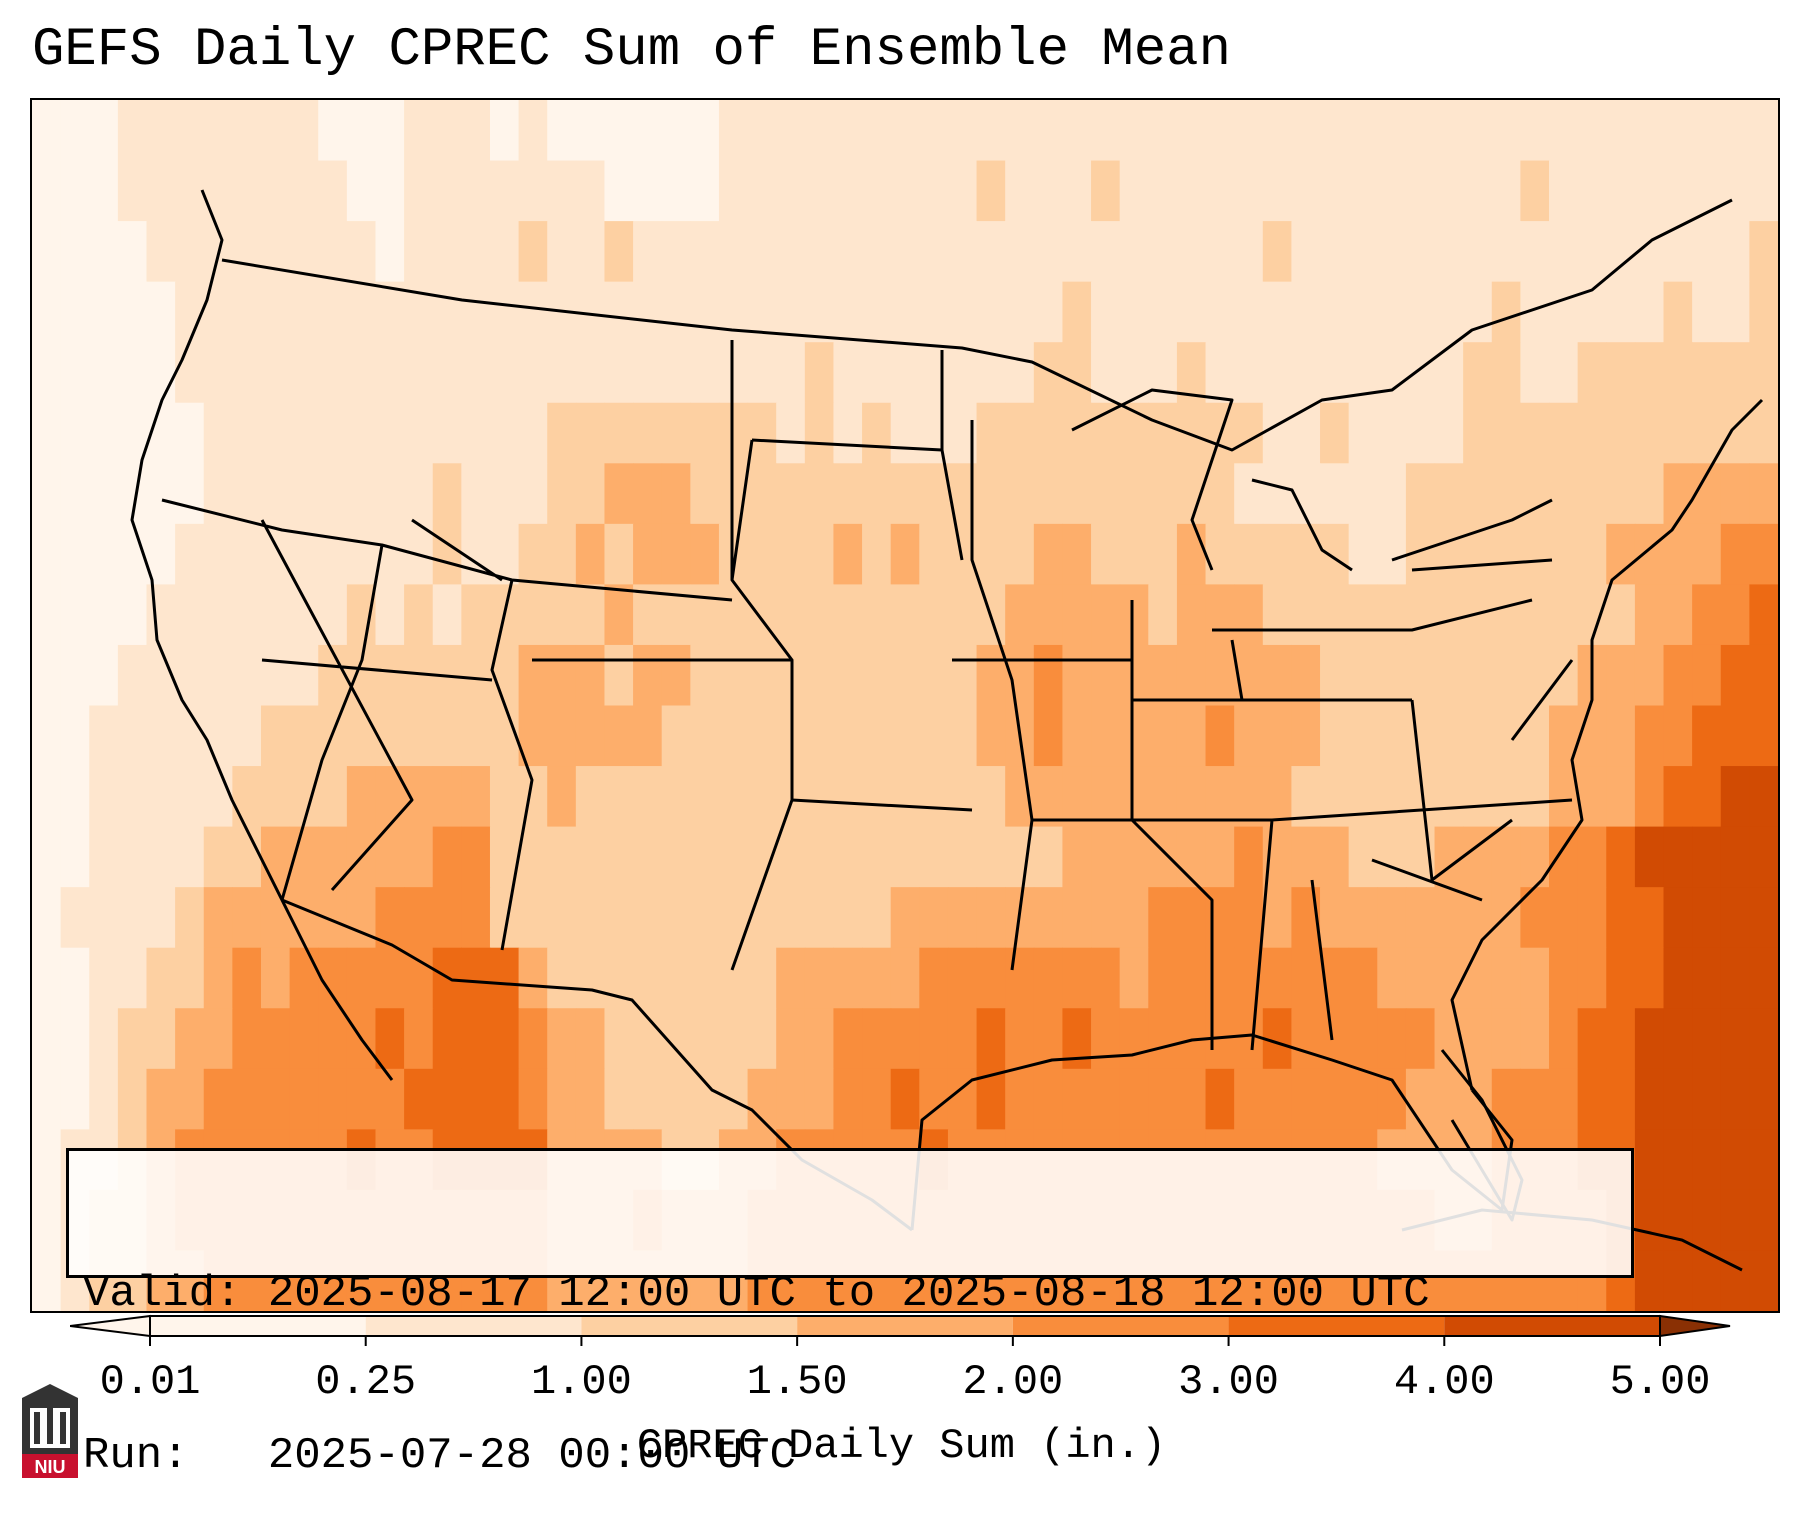 Image resolution: width=1803 pixels, height=1537 pixels. What do you see at coordinates (531, 1456) in the screenshot?
I see `run-value: 2025-07-28 00:00 UTC` at bounding box center [531, 1456].